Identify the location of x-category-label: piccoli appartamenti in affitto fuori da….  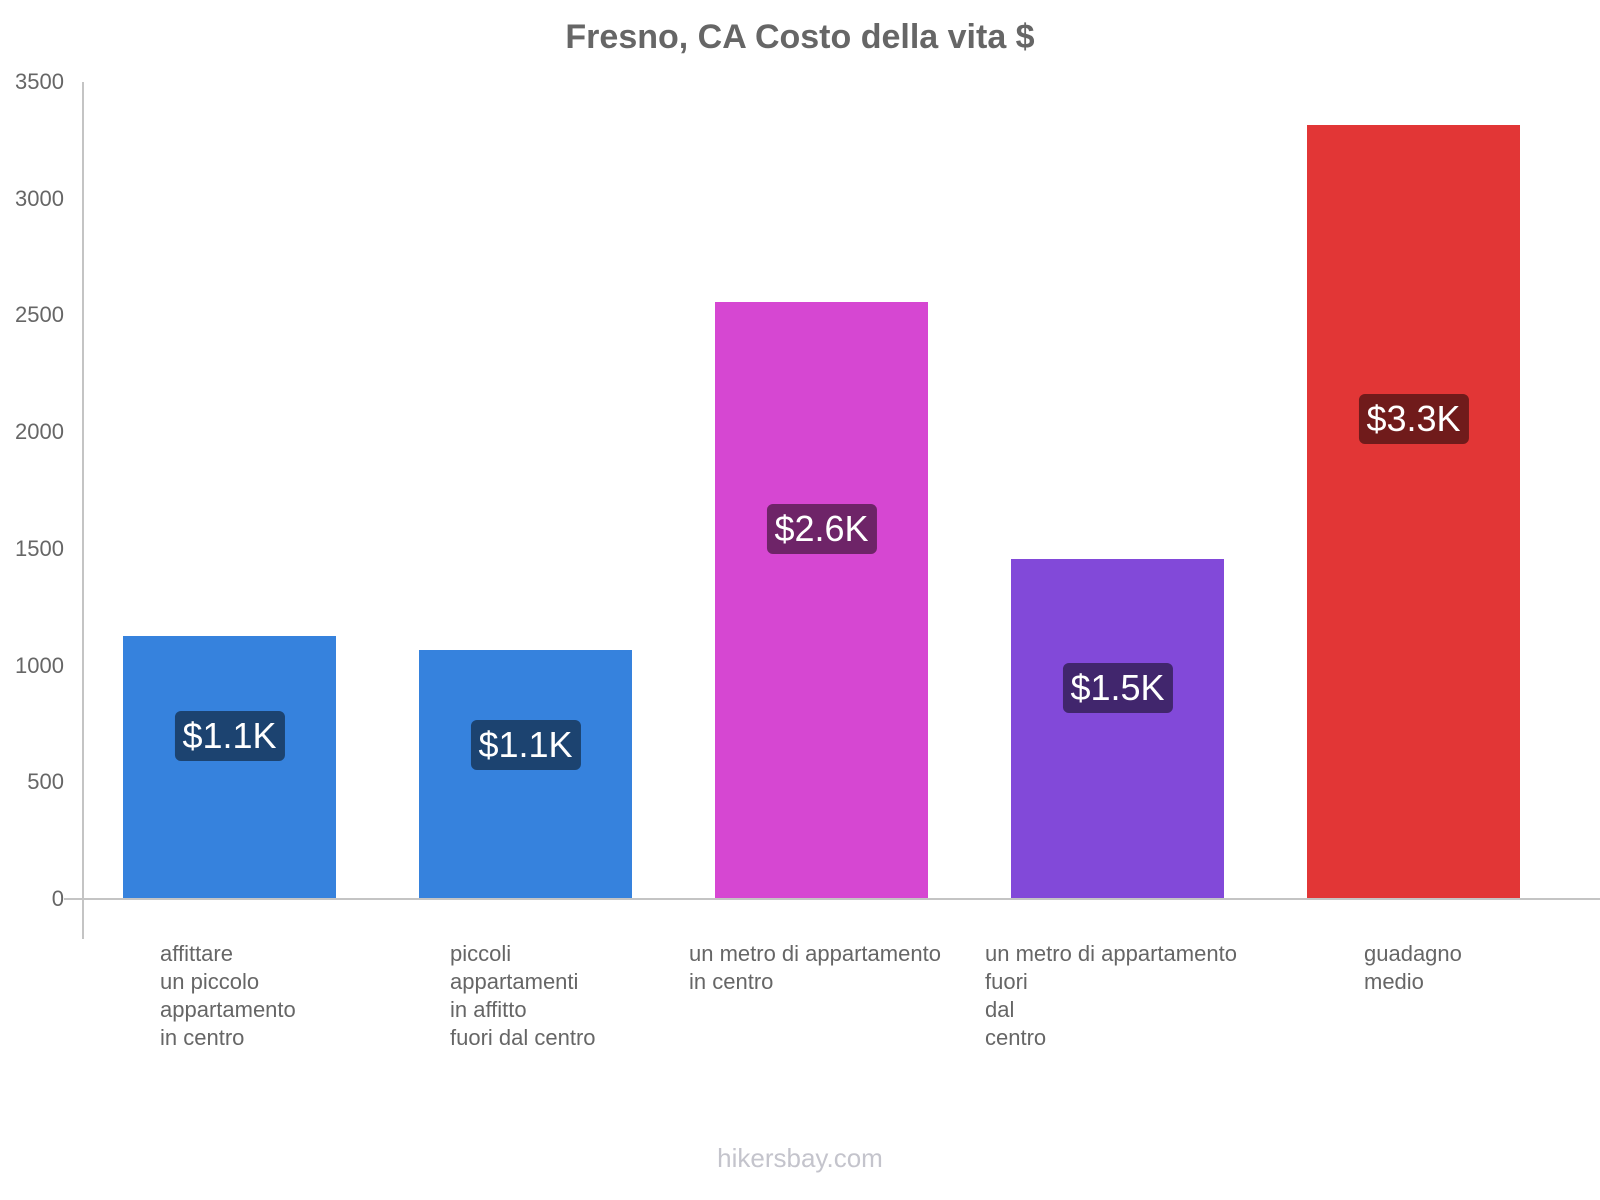
(523, 995).